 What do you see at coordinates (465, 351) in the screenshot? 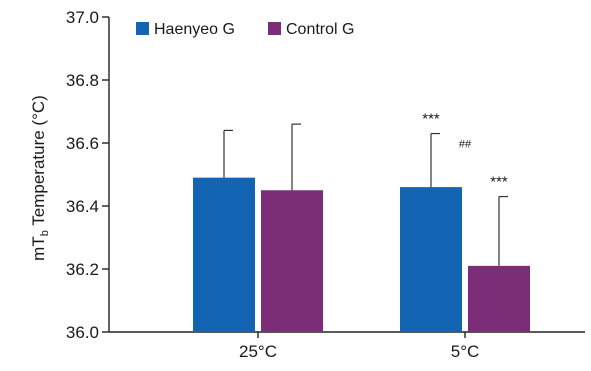
I see `x-tick-label: 5°C` at bounding box center [465, 351].